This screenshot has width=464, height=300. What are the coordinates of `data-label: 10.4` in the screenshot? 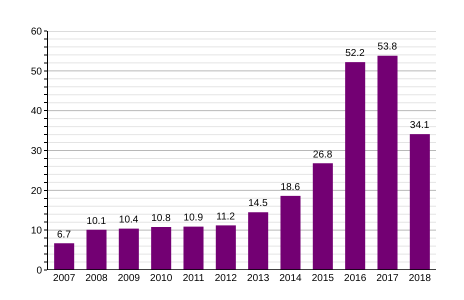 It's located at (128, 220).